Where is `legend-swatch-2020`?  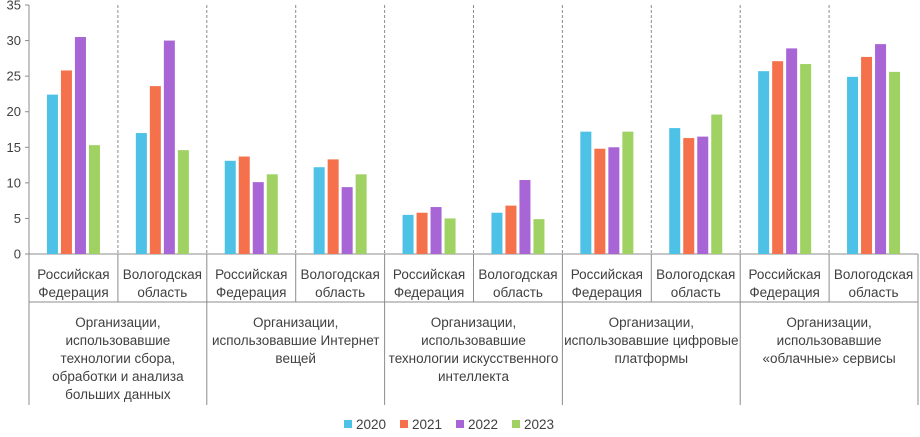 legend-swatch-2020 is located at coordinates (348, 424).